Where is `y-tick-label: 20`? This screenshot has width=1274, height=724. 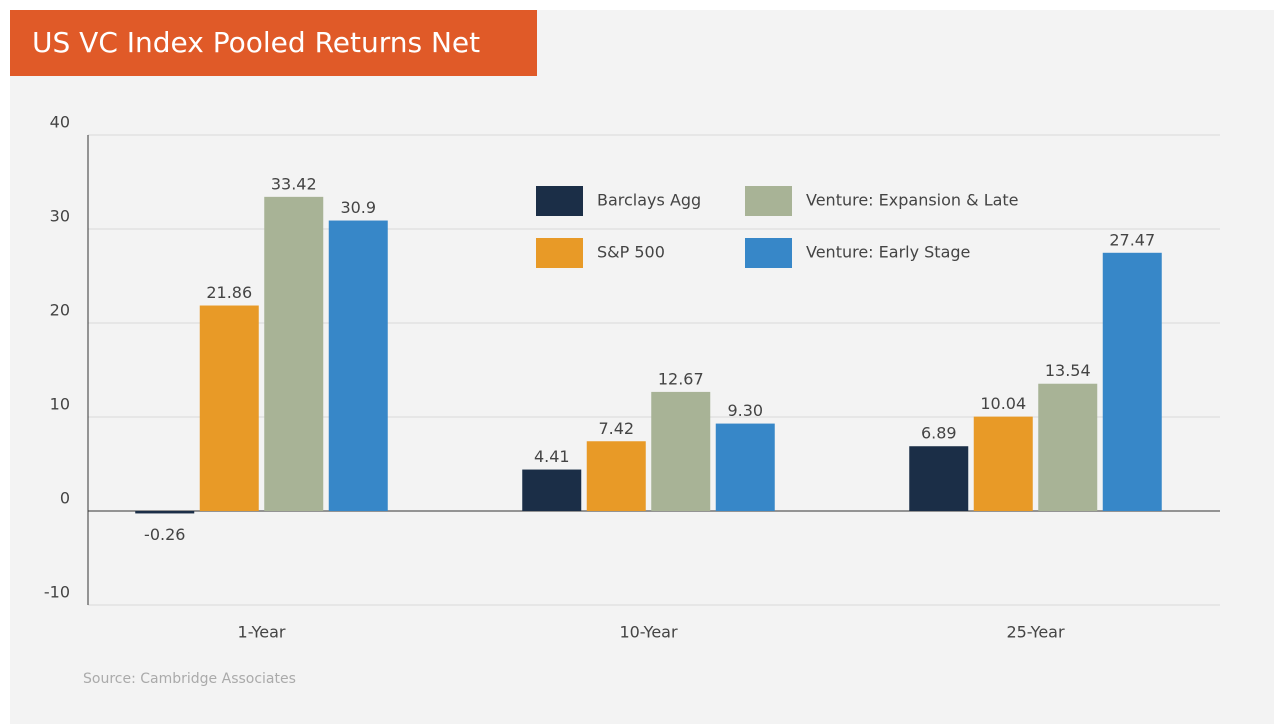 y-tick-label: 20 is located at coordinates (60, 310).